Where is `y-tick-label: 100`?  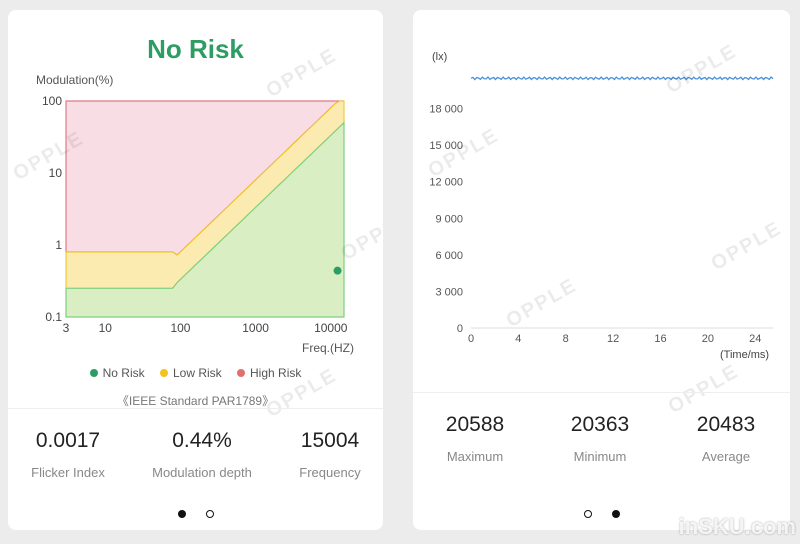
y-tick-label: 100 is located at coordinates (52, 101).